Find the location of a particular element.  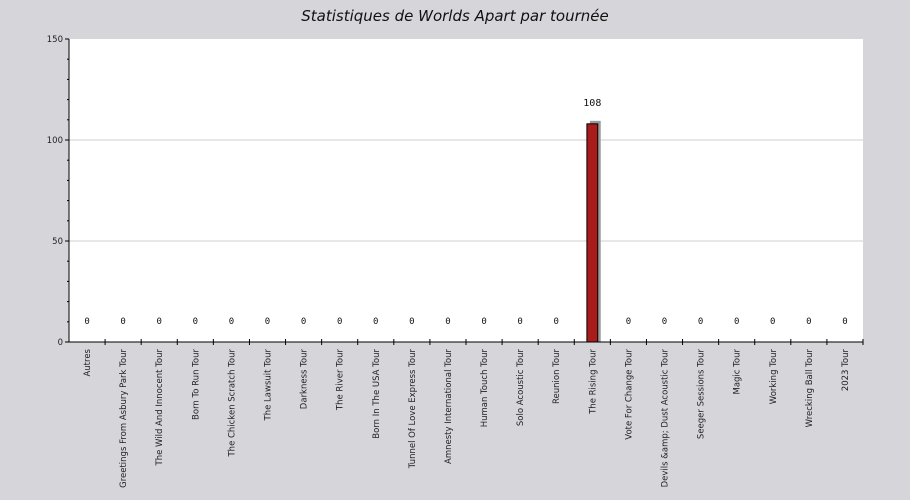

x-tick-label: The Chicken Scratch Tour is located at coordinates (232, 403).